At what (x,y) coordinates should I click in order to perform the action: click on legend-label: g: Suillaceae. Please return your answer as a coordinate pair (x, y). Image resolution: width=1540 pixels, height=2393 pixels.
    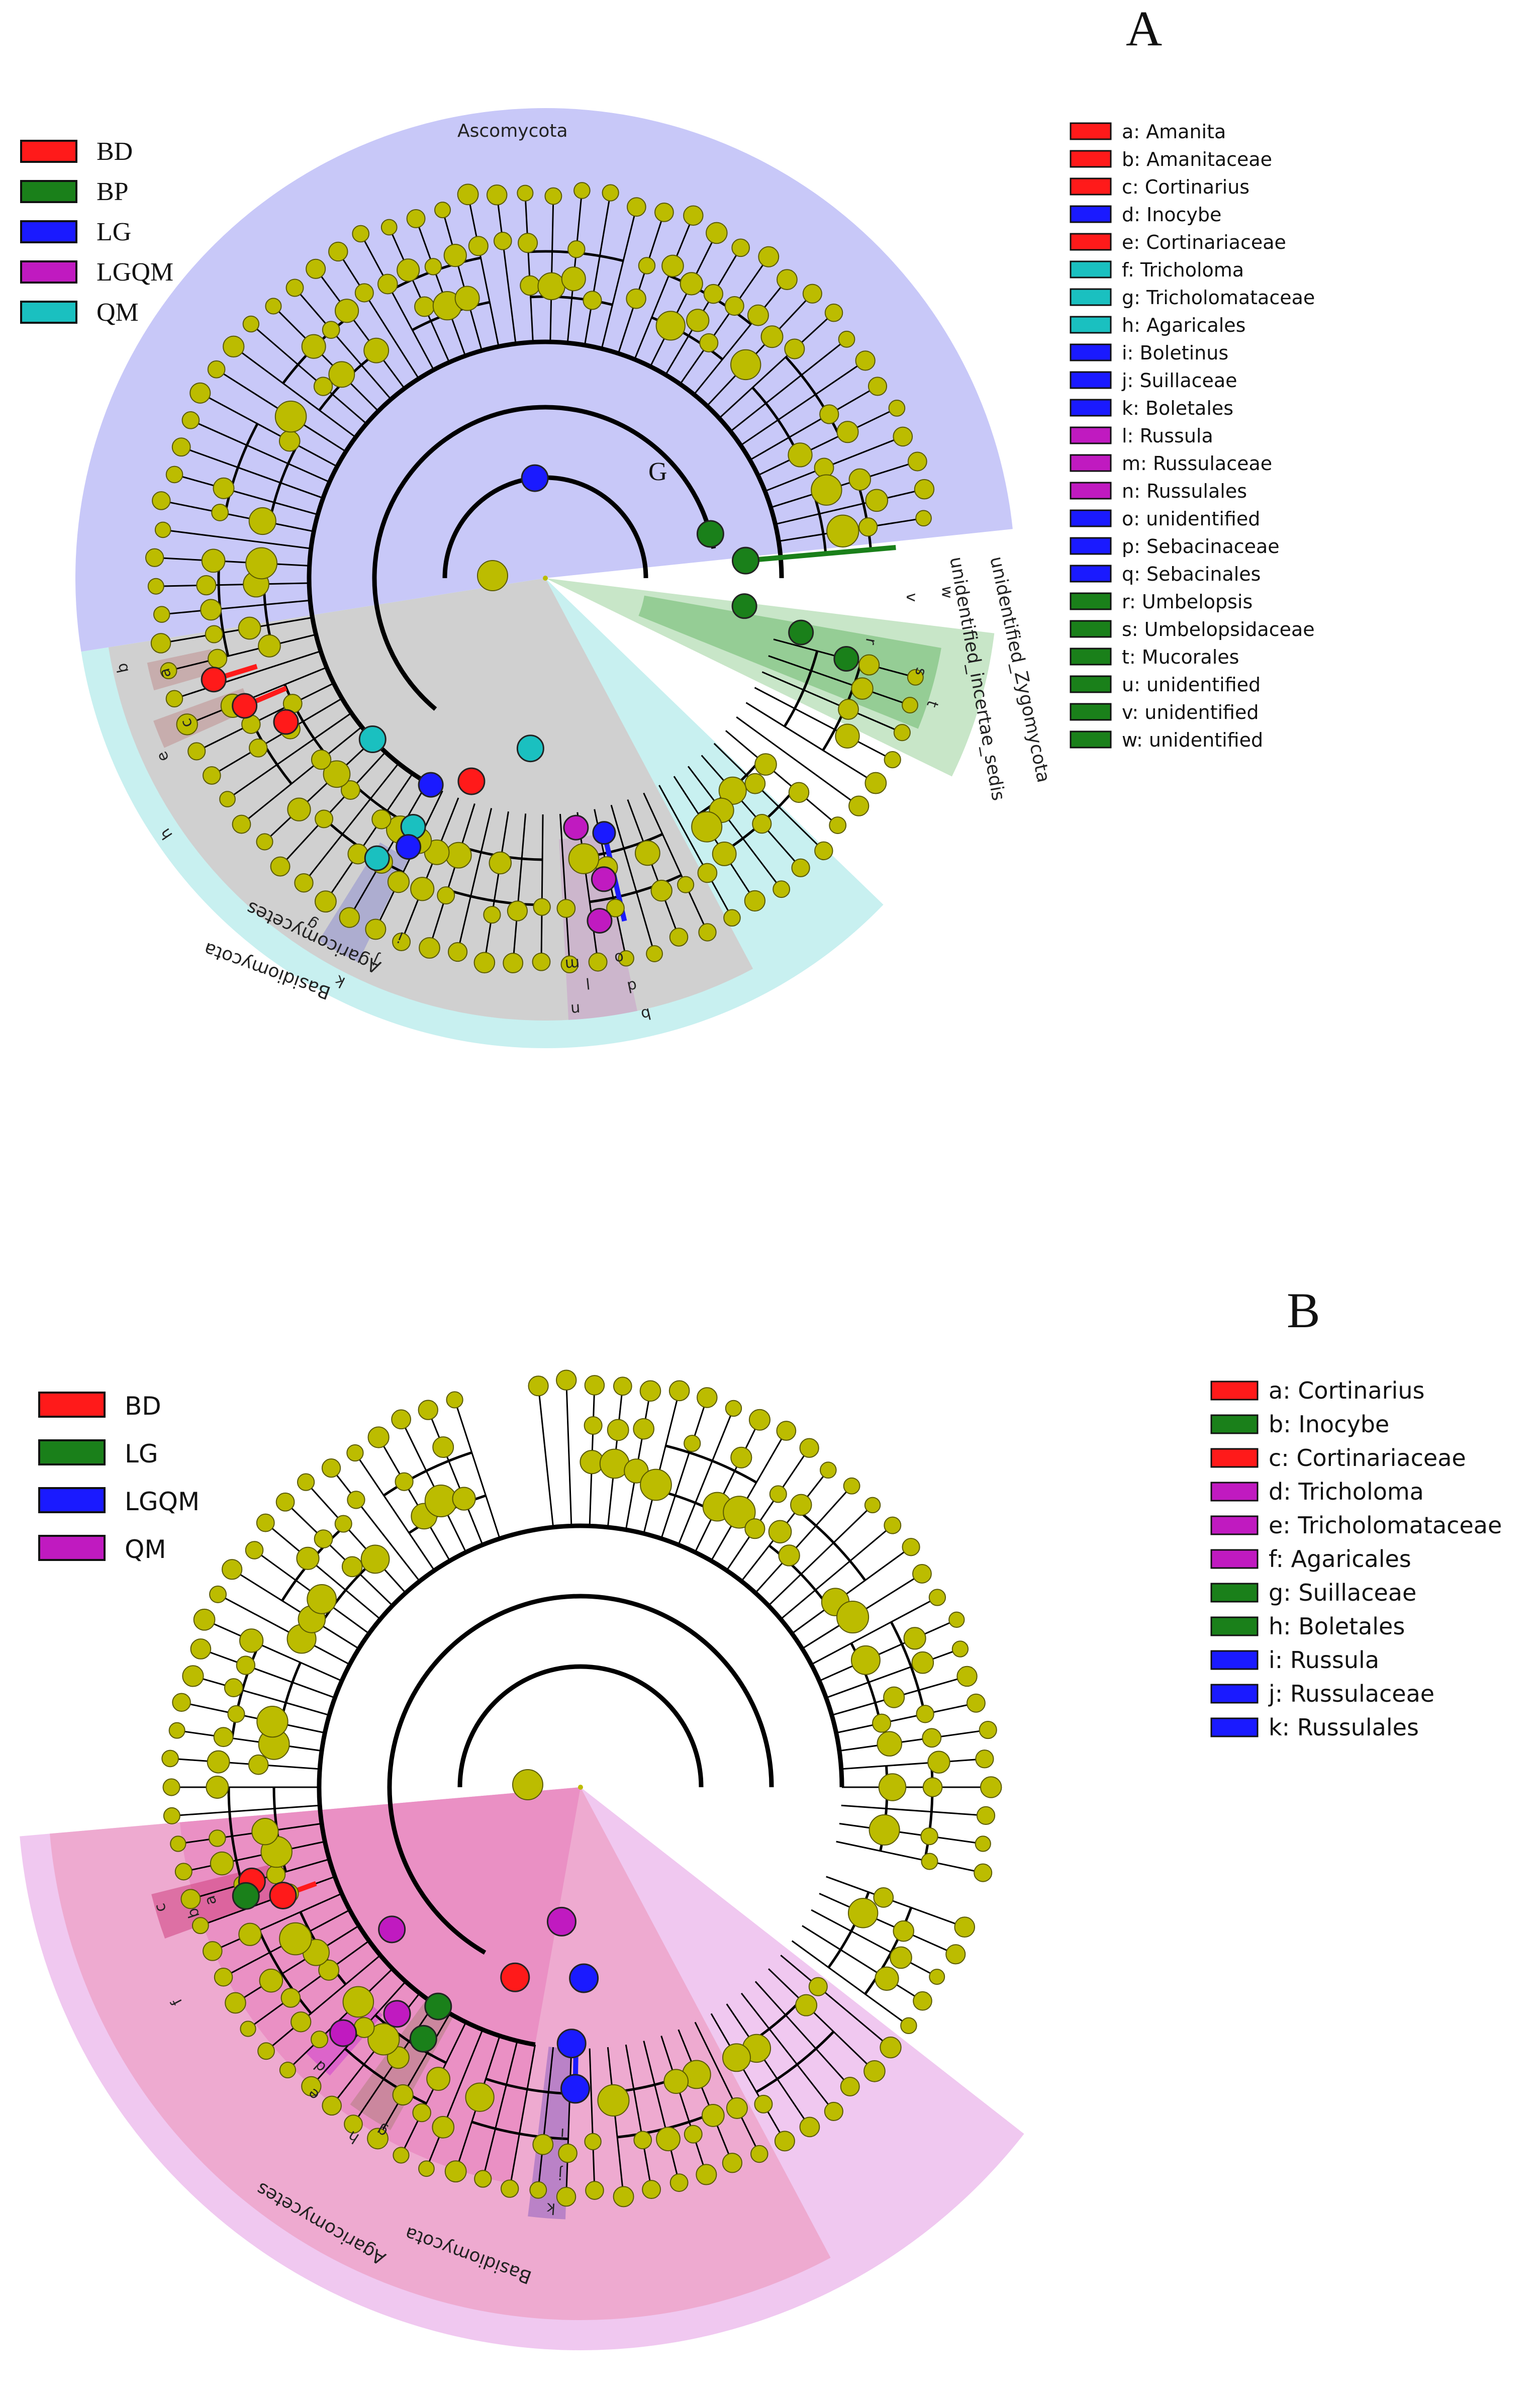
    Looking at the image, I should click on (1342, 1592).